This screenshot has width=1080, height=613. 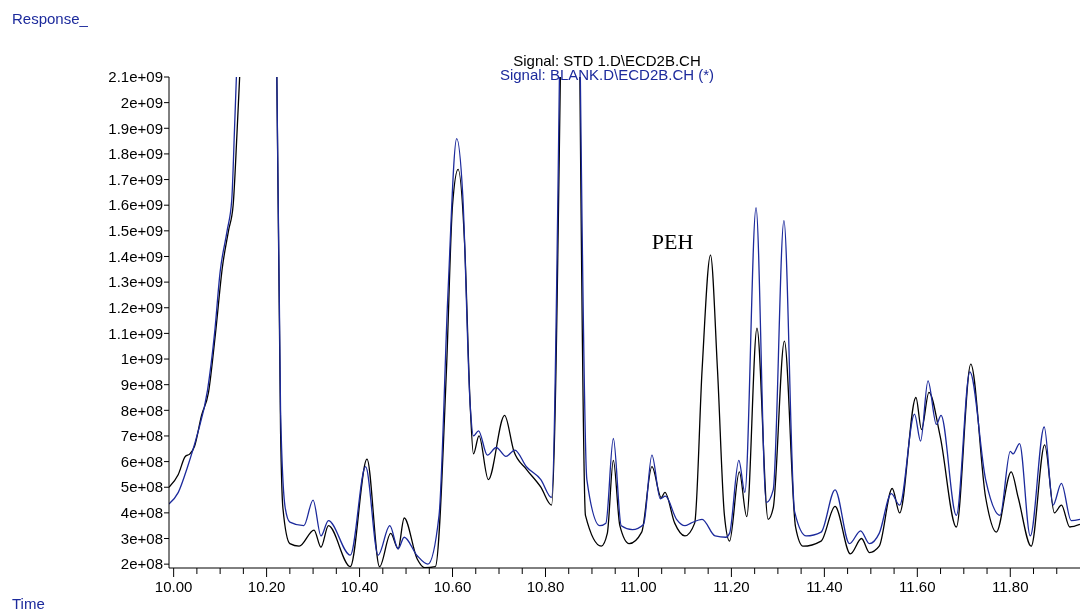 What do you see at coordinates (141, 384) in the screenshot?
I see `y-tick-label: 9e+08` at bounding box center [141, 384].